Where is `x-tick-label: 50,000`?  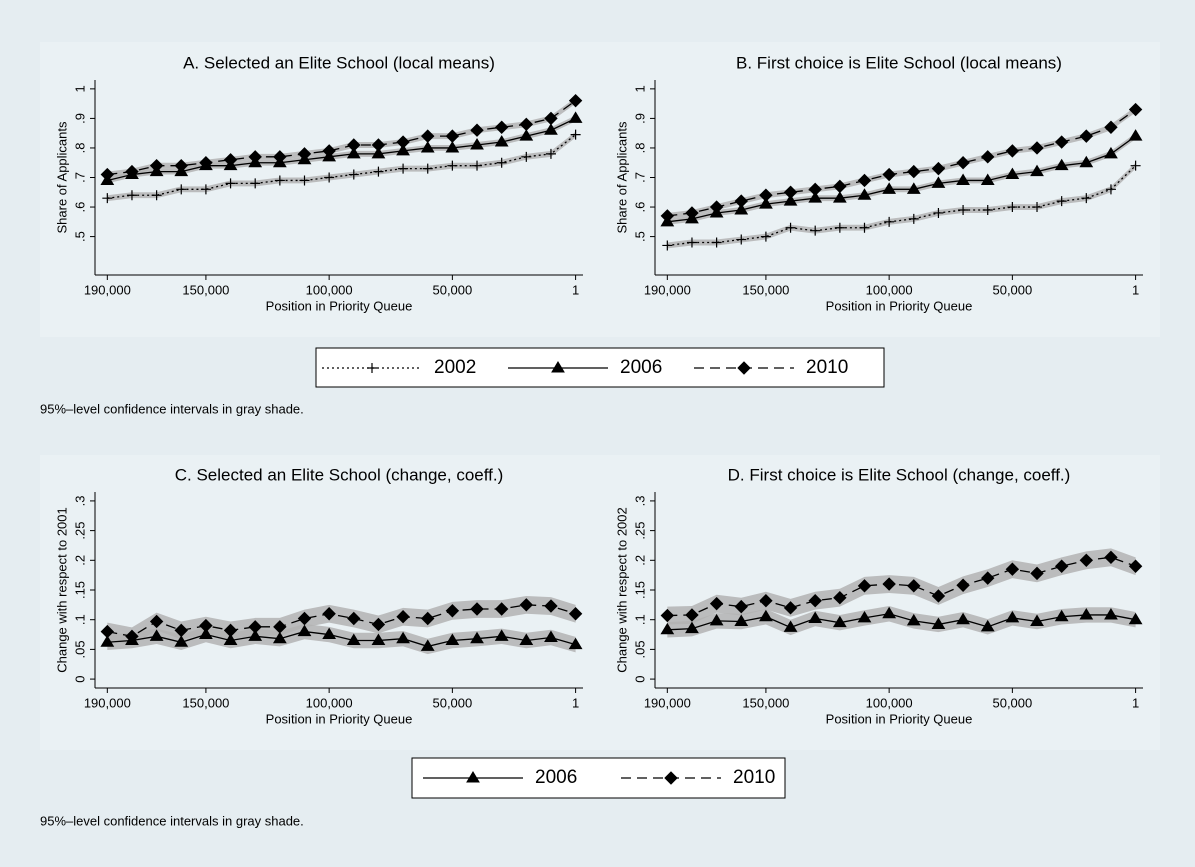
x-tick-label: 50,000 is located at coordinates (452, 289).